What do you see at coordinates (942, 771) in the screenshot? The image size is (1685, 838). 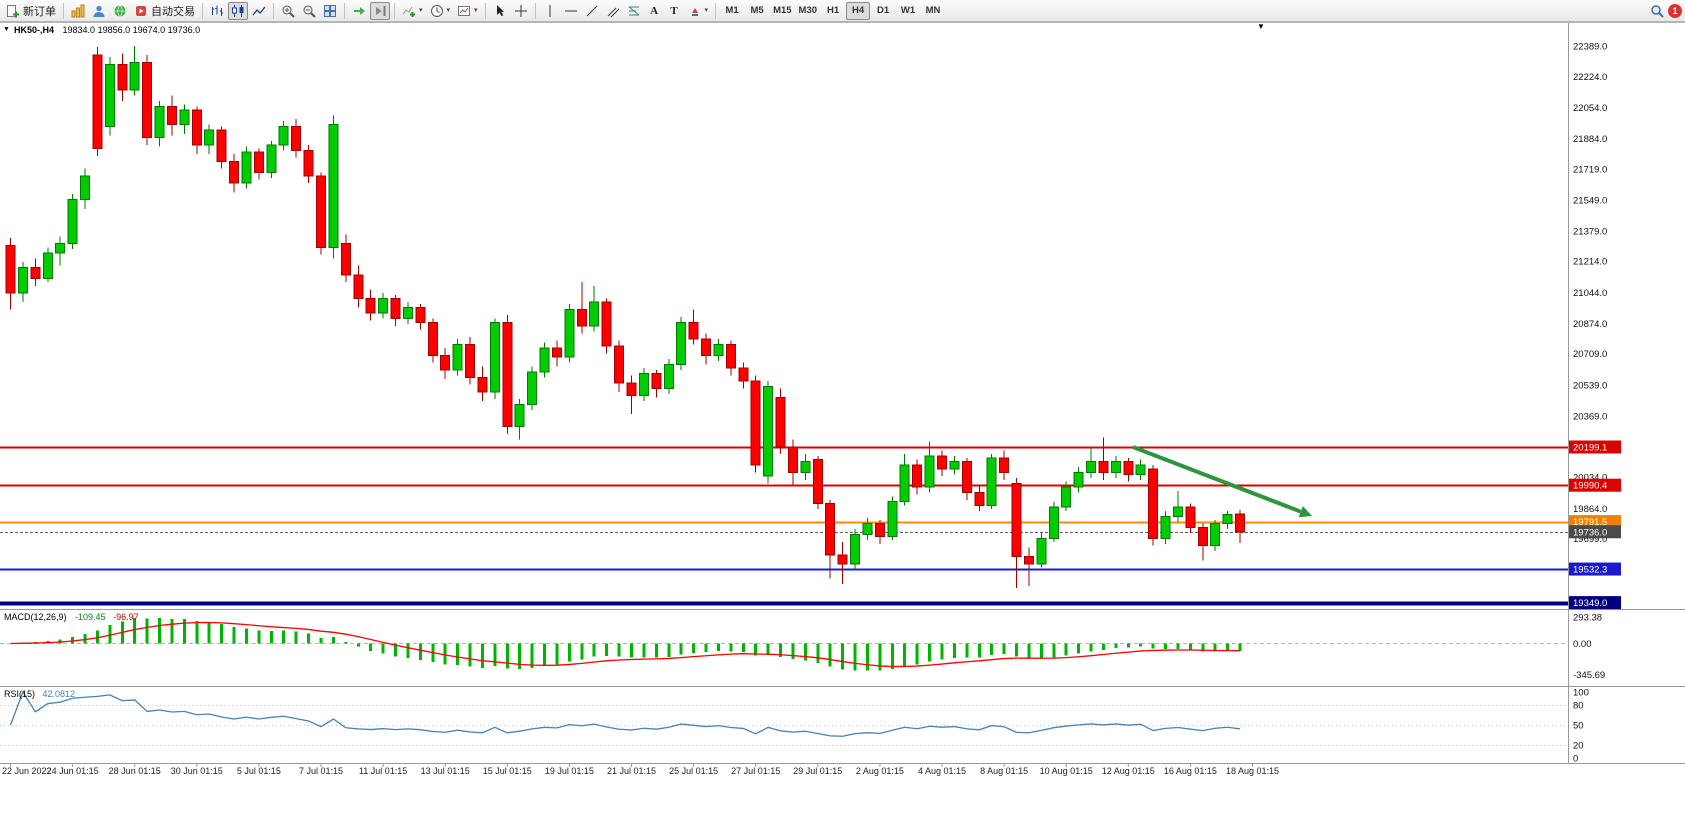 I see `svg-text: 4 Aug 01:15` at bounding box center [942, 771].